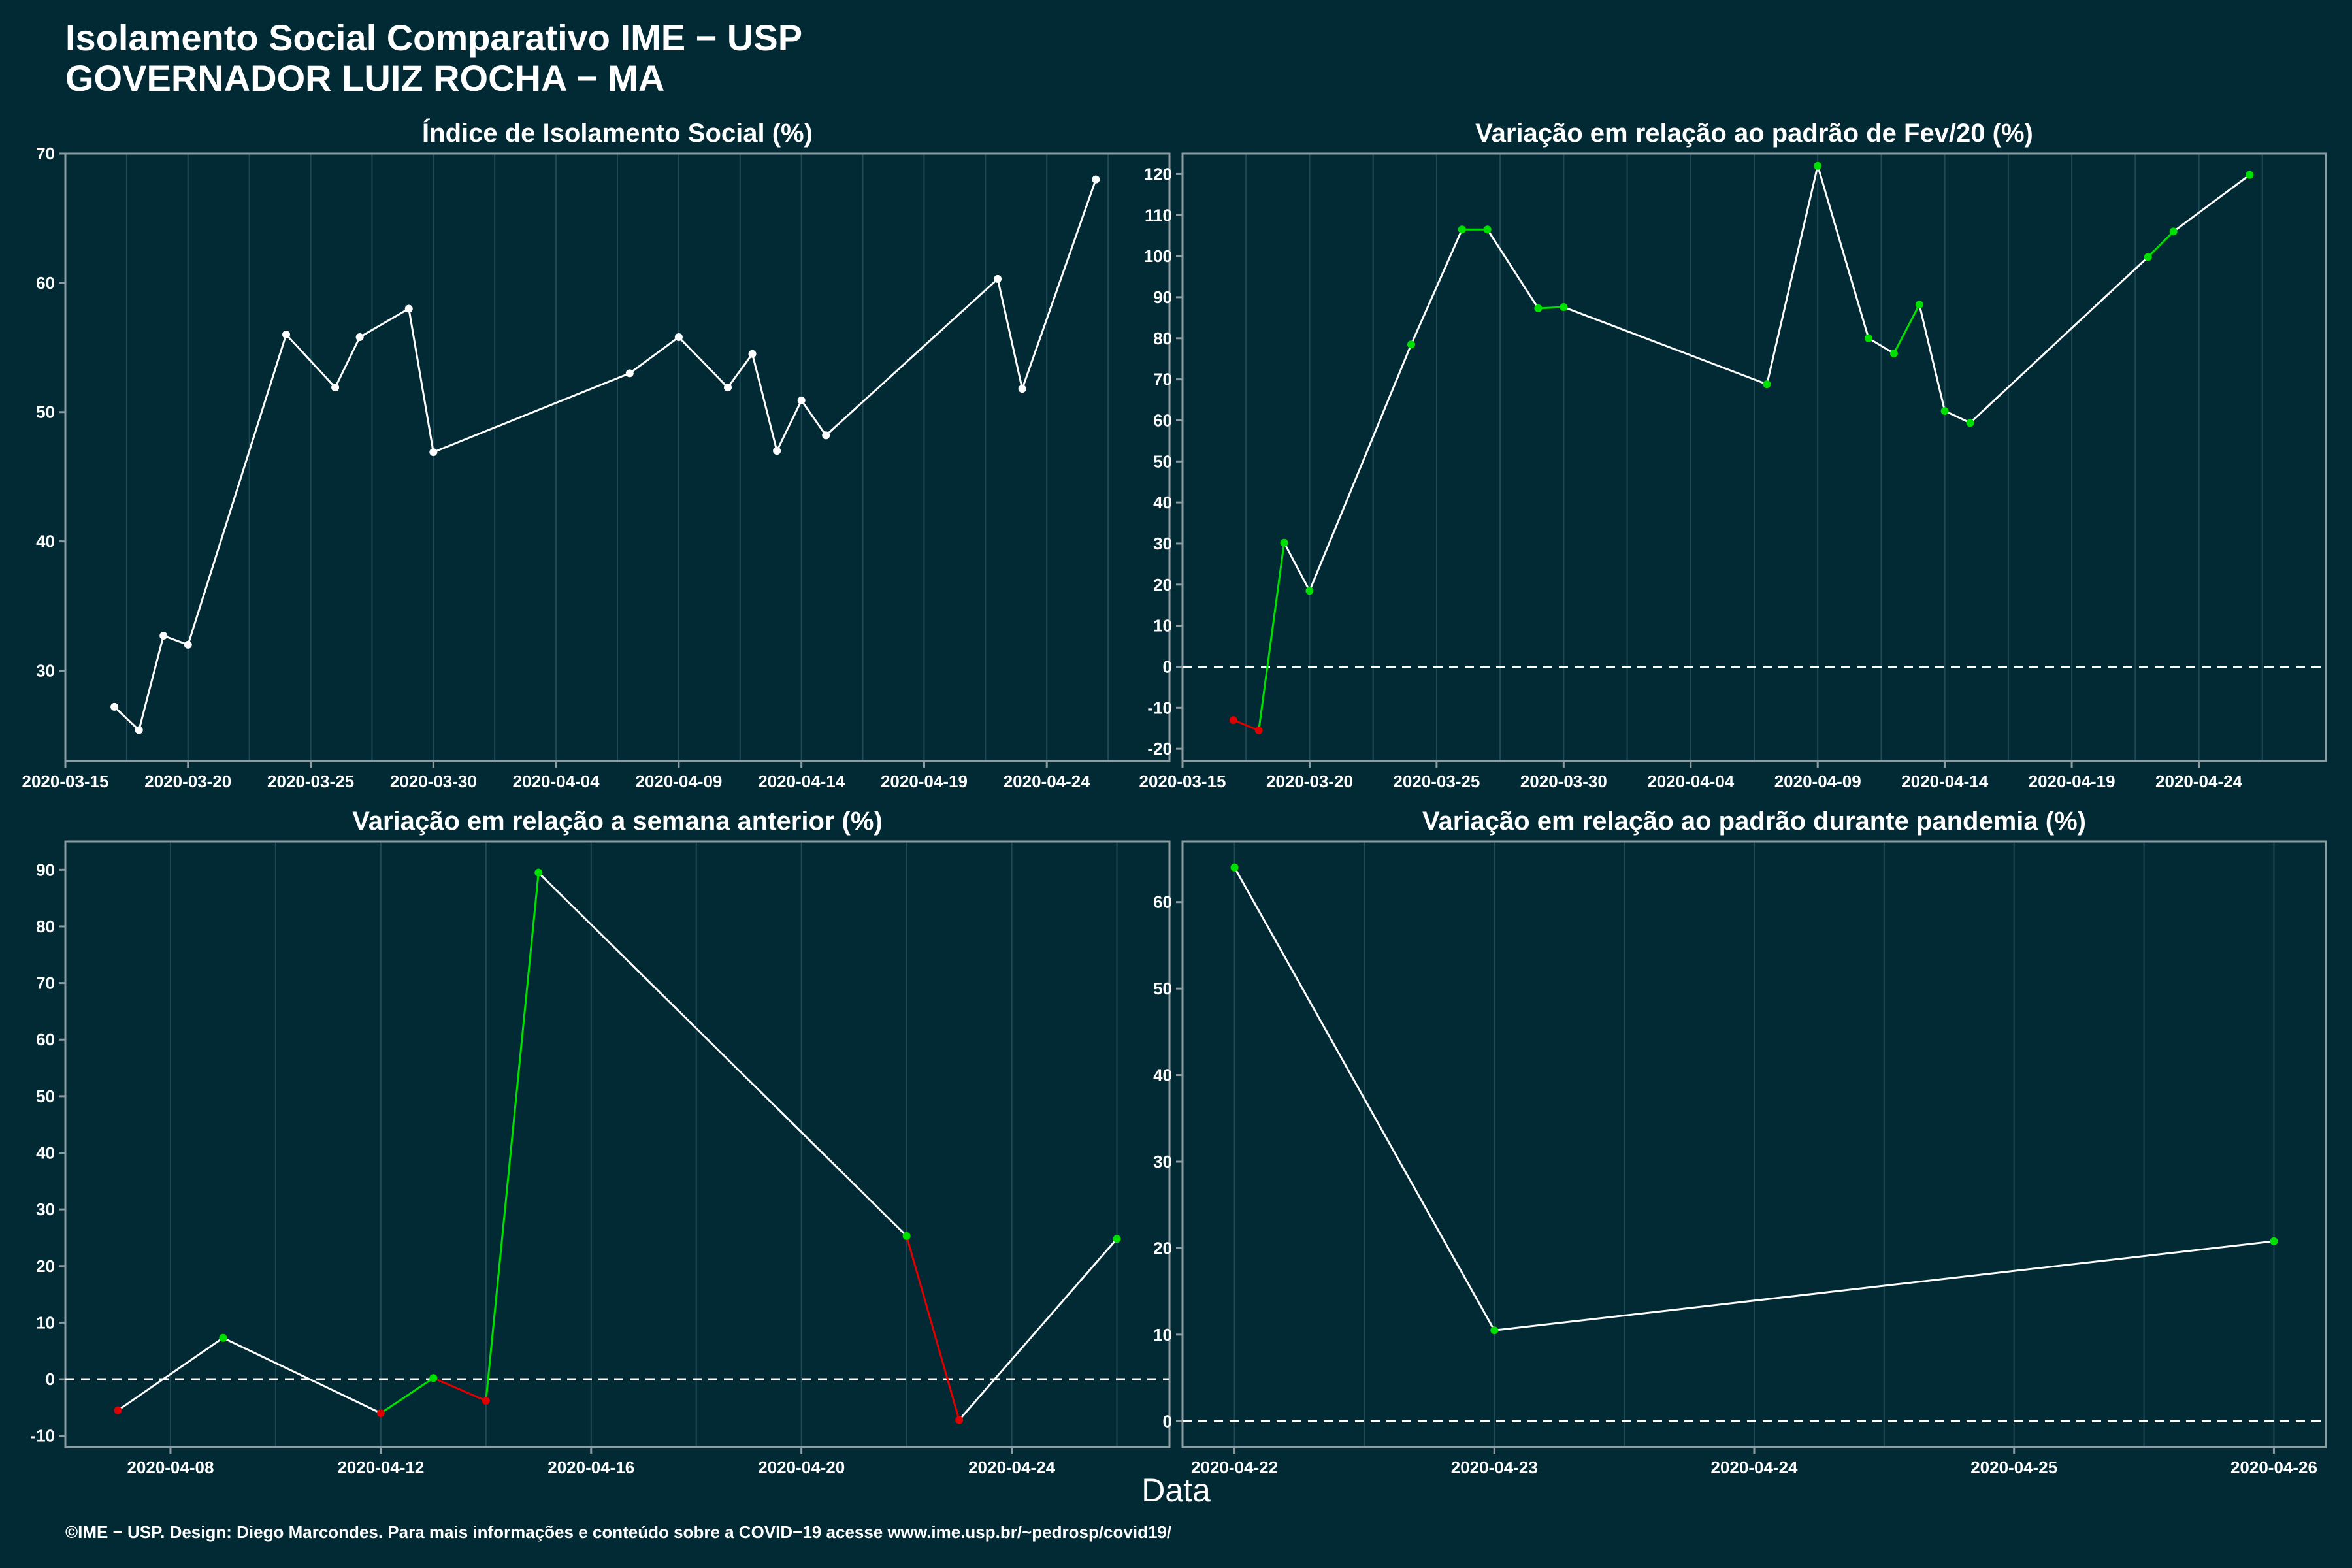 The image size is (2352, 1568). What do you see at coordinates (433, 781) in the screenshot?
I see `x-tick-label: 2020-03-30` at bounding box center [433, 781].